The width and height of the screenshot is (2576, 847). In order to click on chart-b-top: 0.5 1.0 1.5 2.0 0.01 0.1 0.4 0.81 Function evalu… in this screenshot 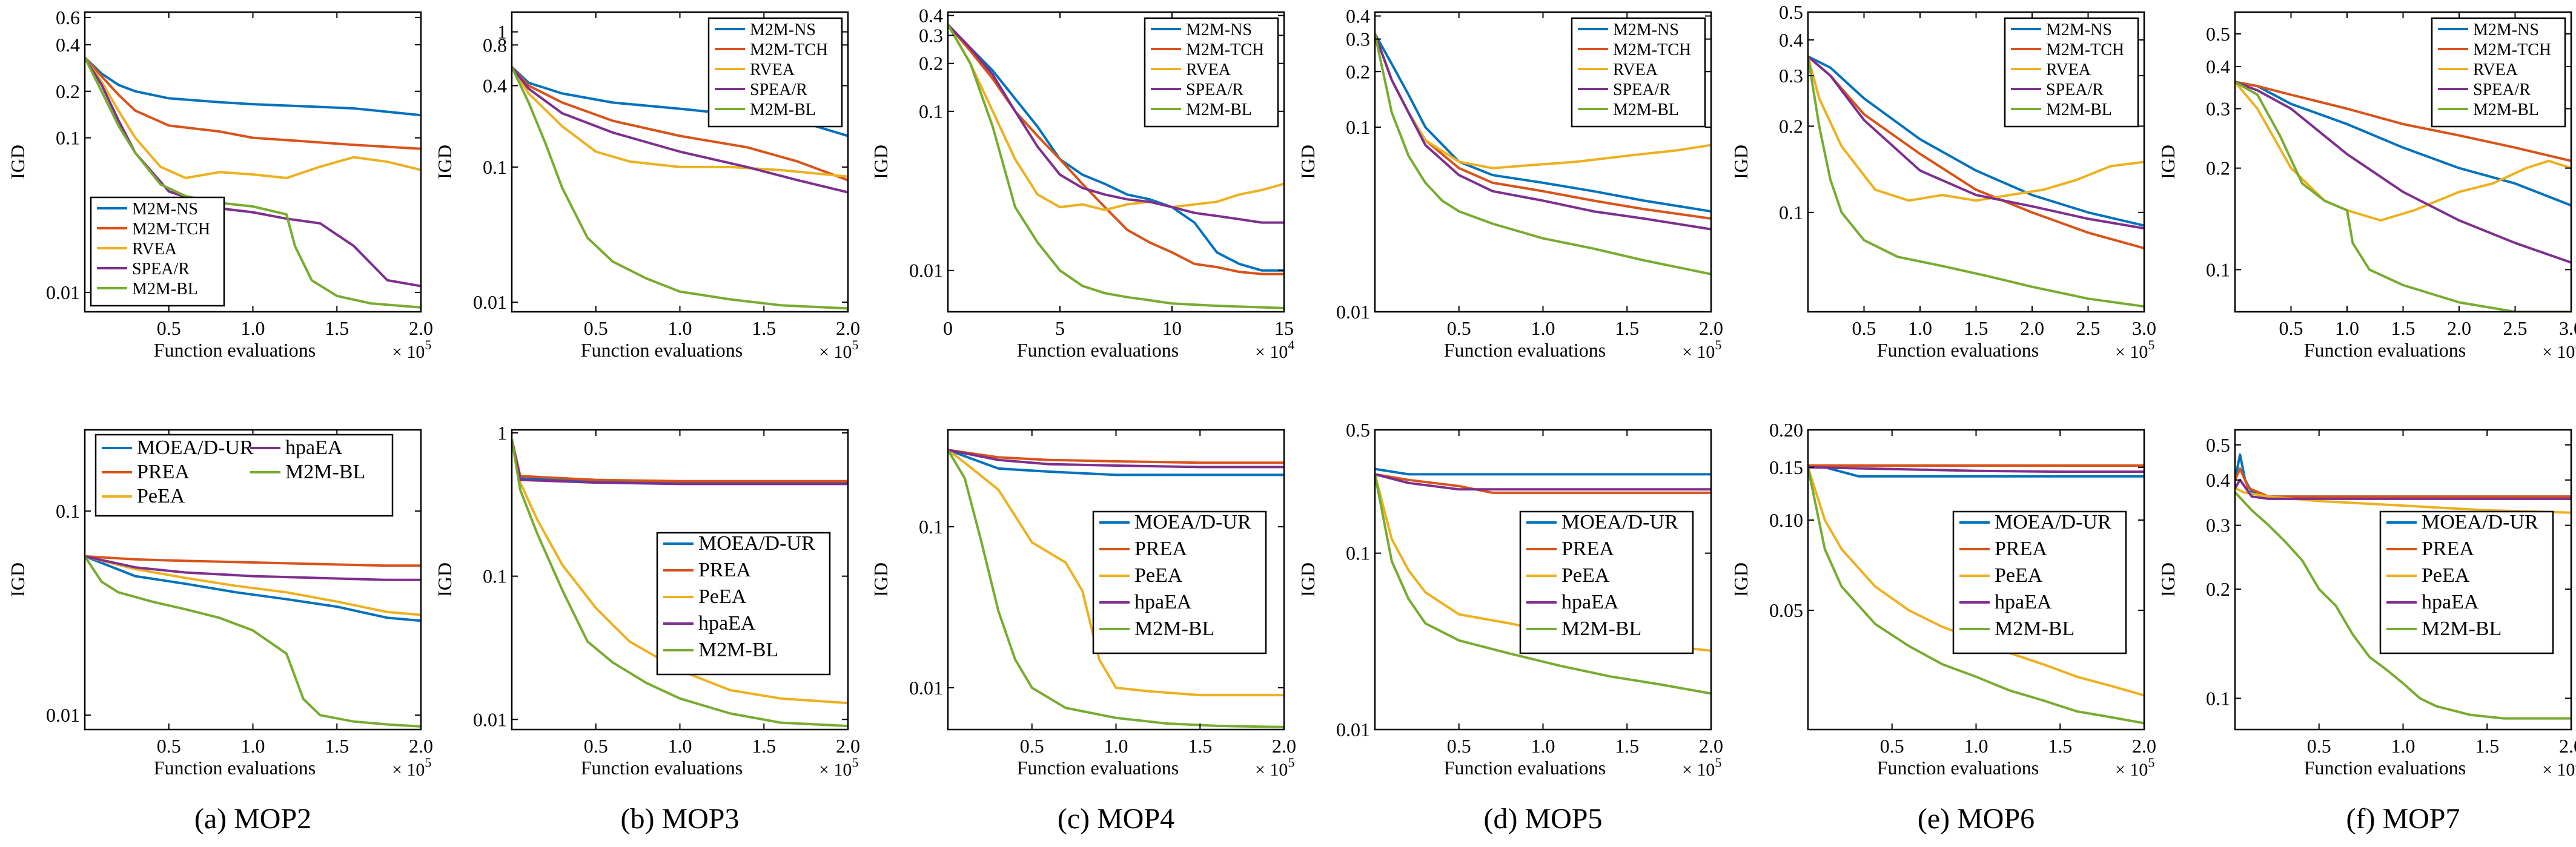, I will do `click(647, 187)`.